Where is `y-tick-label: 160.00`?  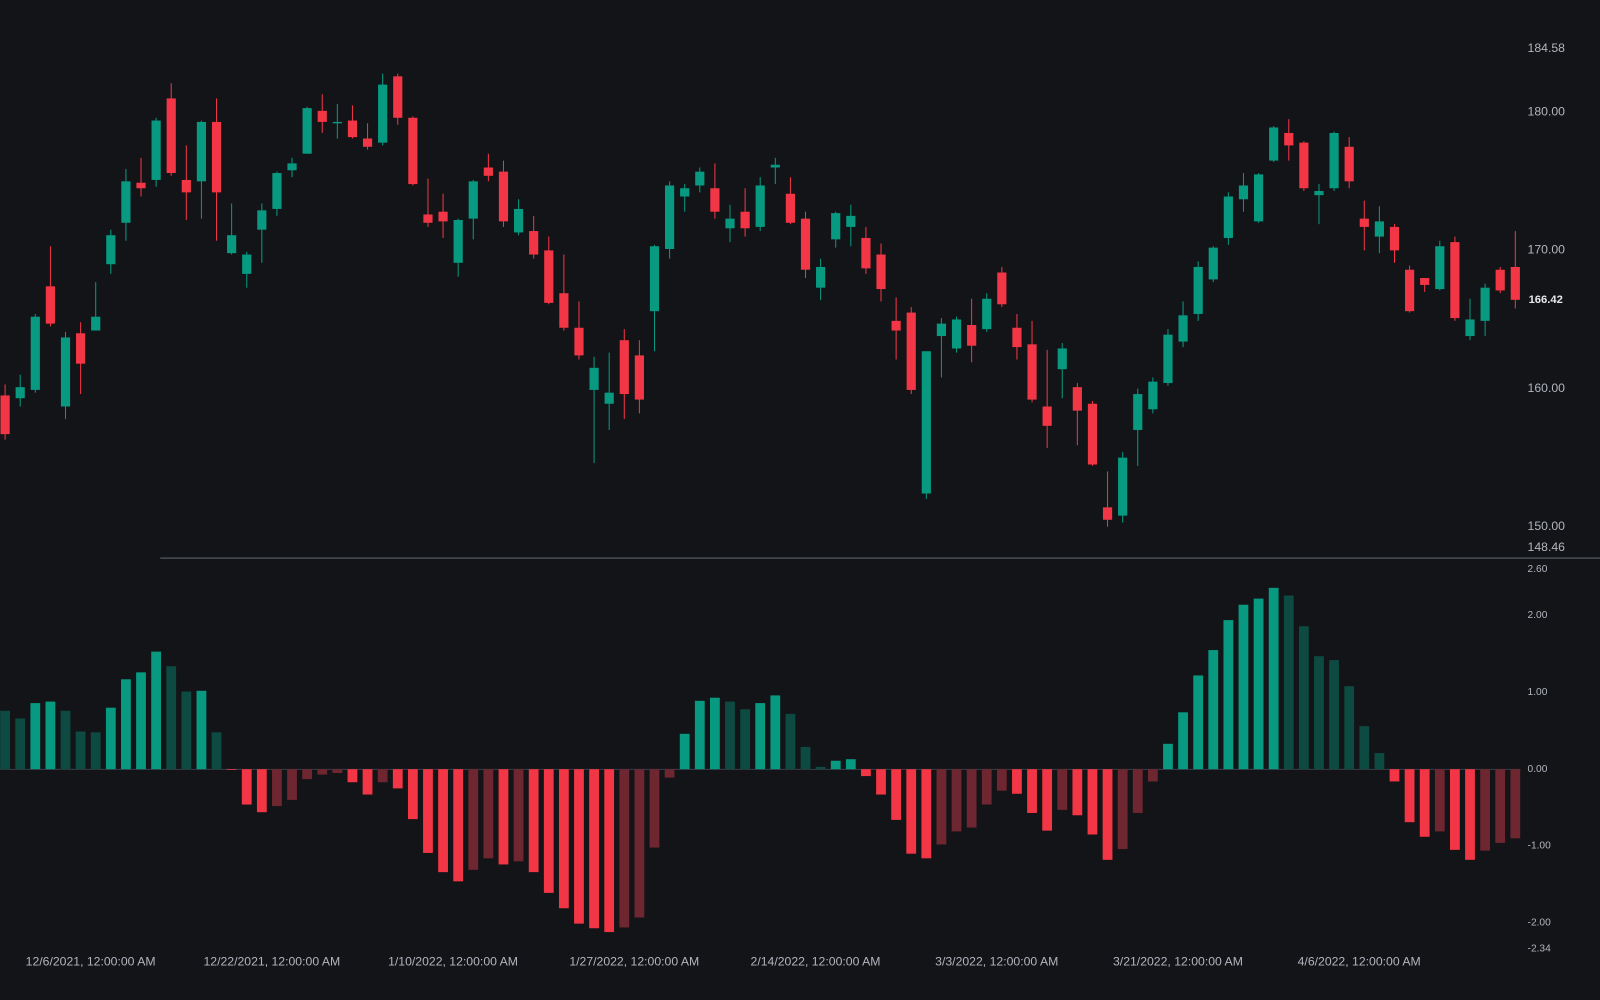
y-tick-label: 160.00 is located at coordinates (1547, 388).